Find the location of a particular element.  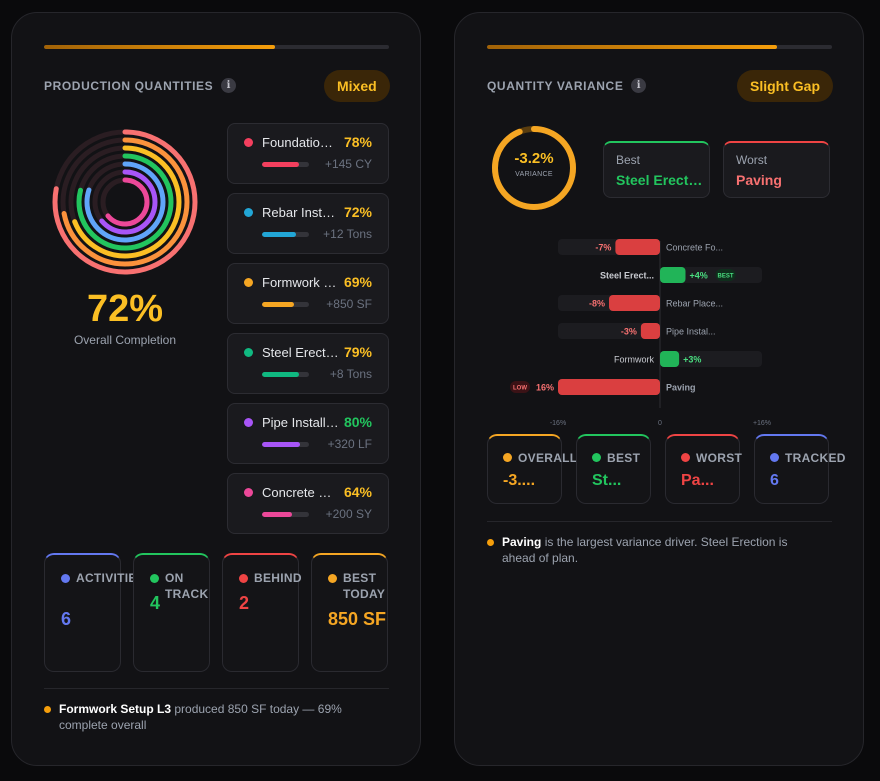

note-dot-icon is located at coordinates (47, 709).